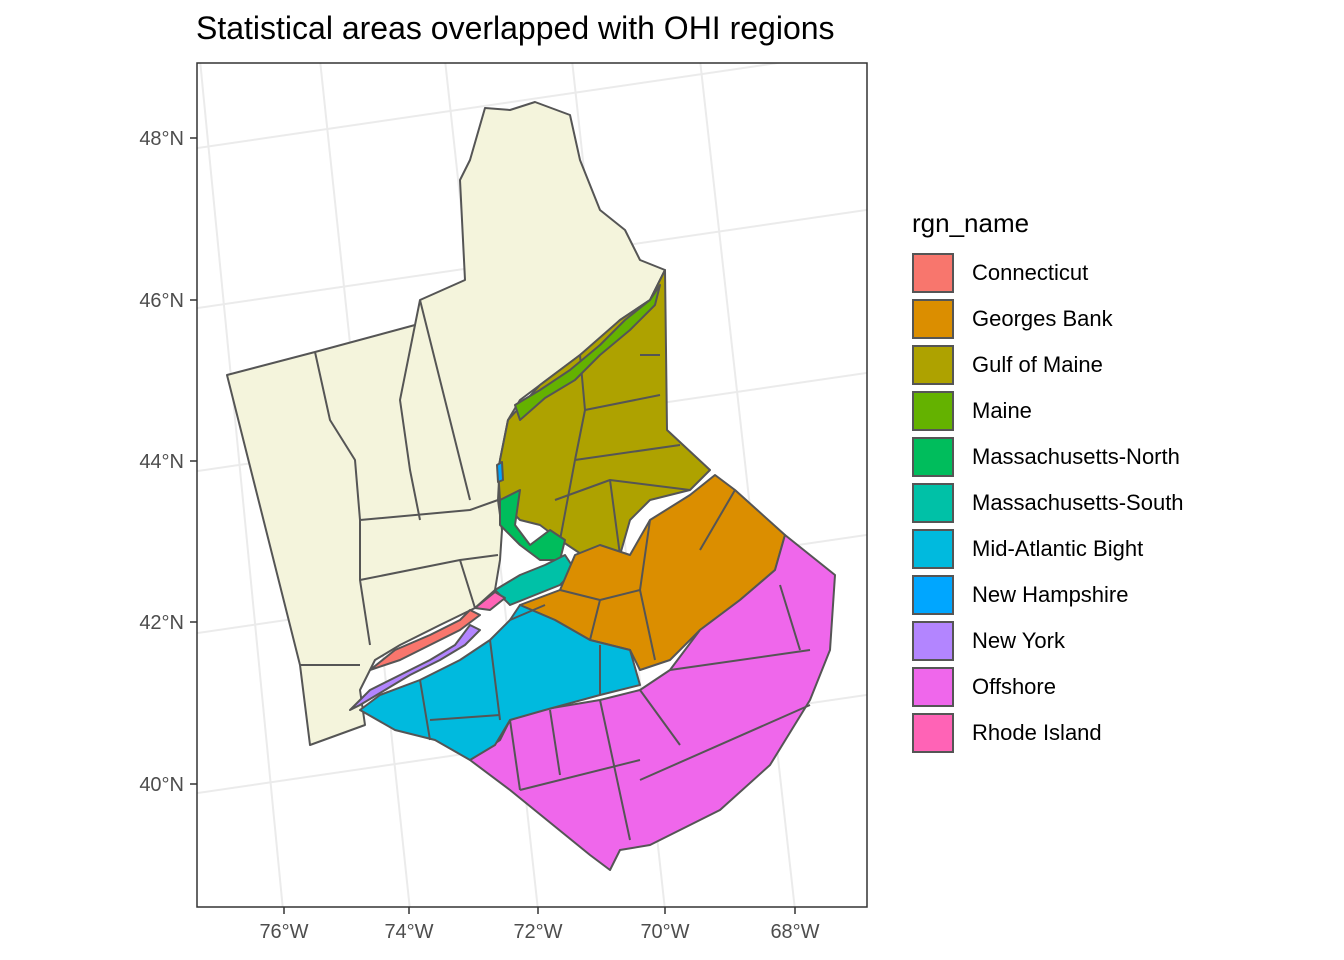 The image size is (1344, 960). What do you see at coordinates (1037, 364) in the screenshot?
I see `legend-label: Gulf of Maine` at bounding box center [1037, 364].